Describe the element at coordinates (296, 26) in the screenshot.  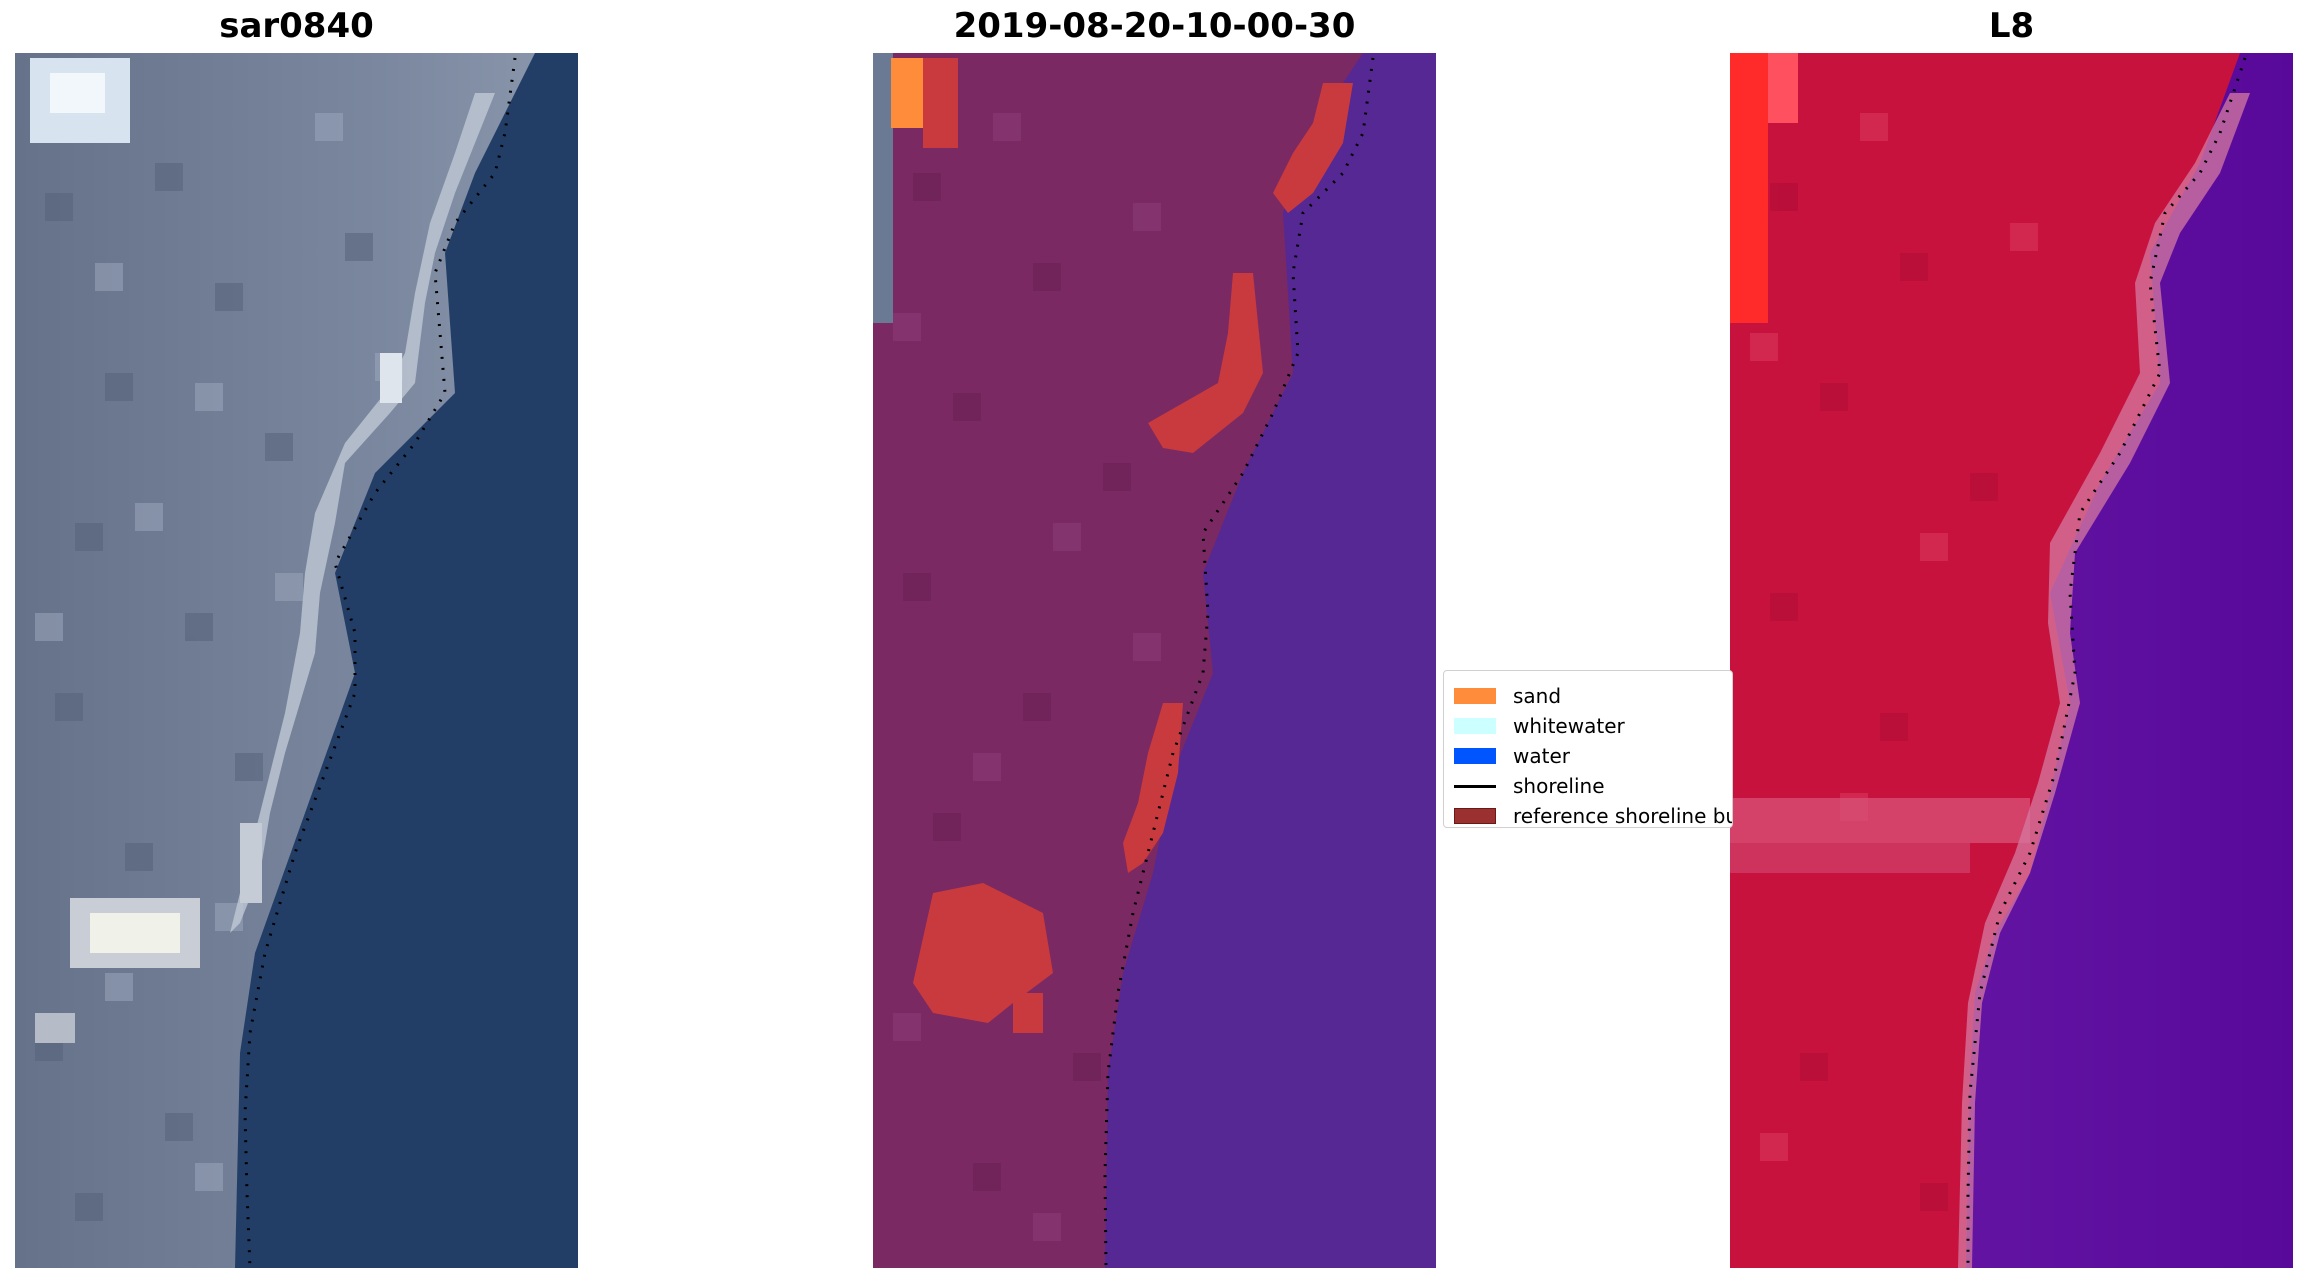
I see `title-rgb-panel: sar0840` at that location.